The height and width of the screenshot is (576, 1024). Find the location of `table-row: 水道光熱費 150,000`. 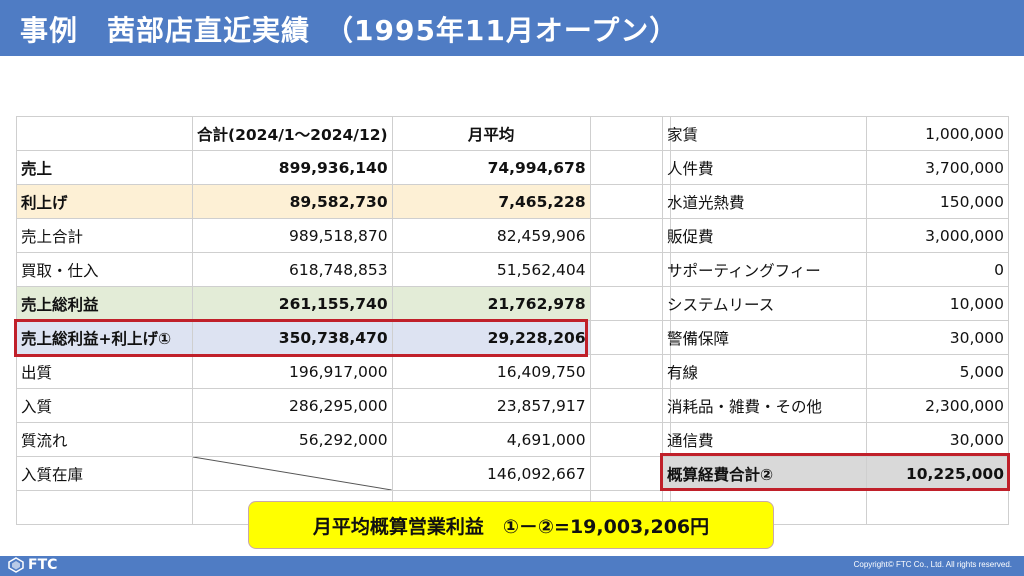

table-row: 水道光熱費 150,000 is located at coordinates (835, 201).